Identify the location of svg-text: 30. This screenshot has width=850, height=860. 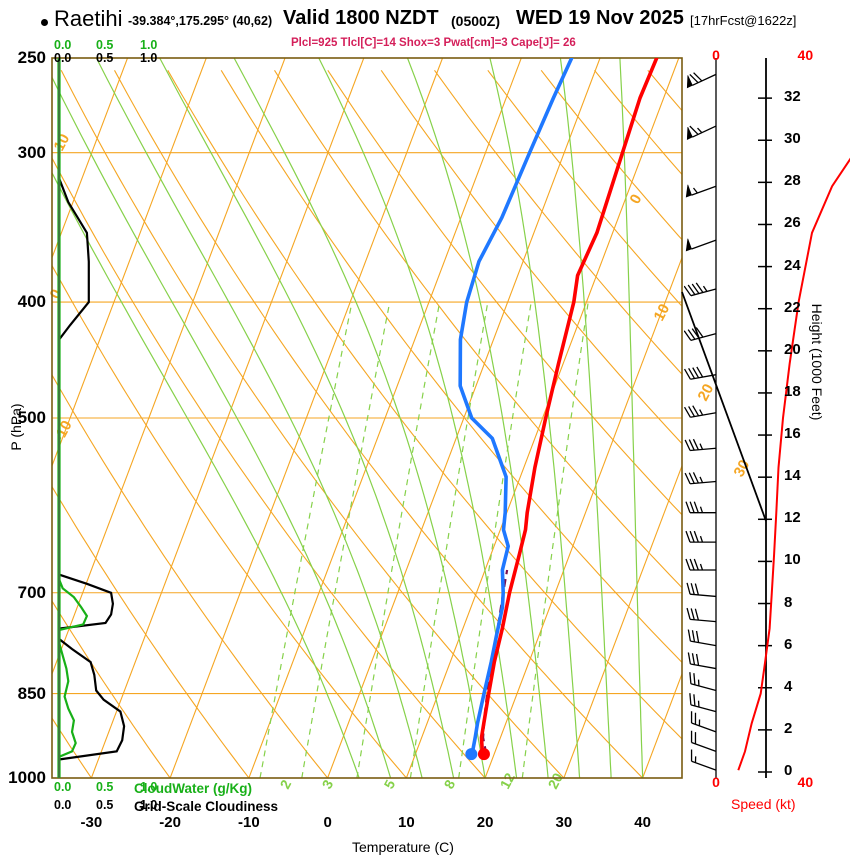
(742, 468).